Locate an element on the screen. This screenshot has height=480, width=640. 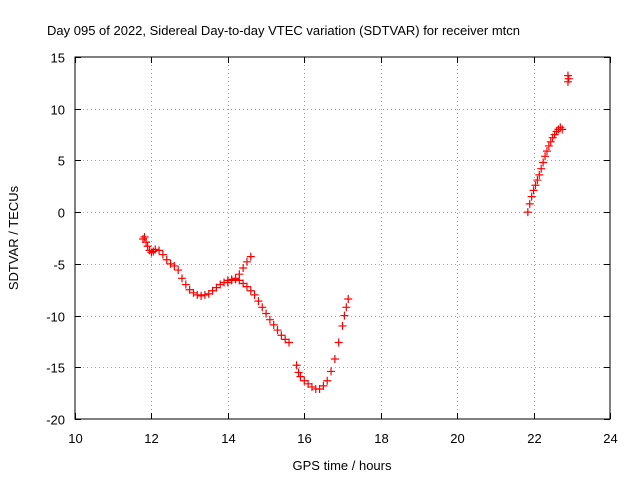
x-tick-label: 16 is located at coordinates (304, 438).